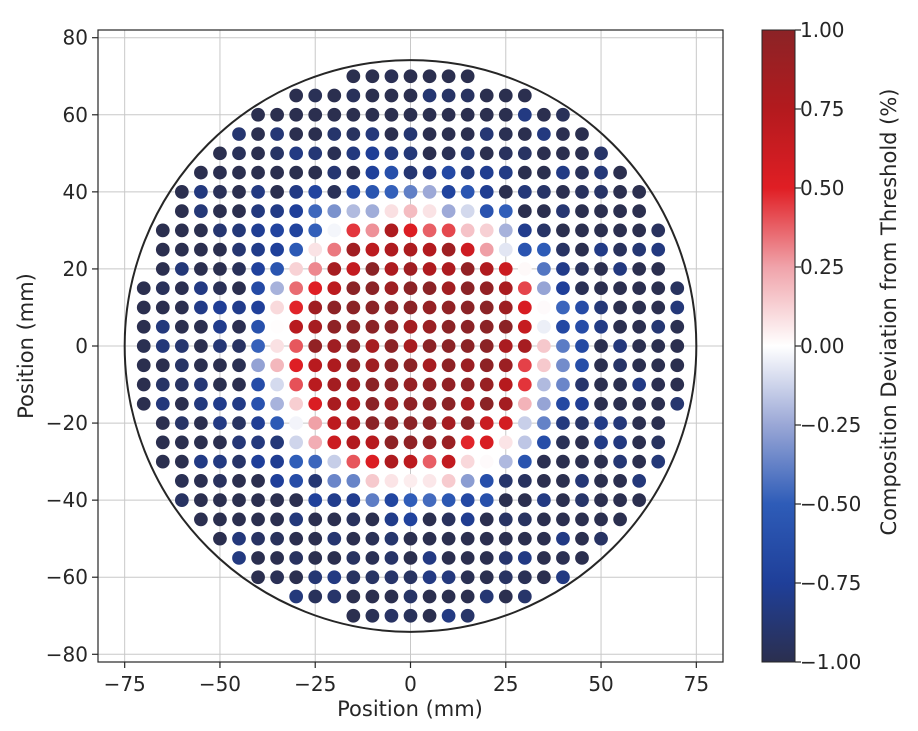  Describe the element at coordinates (778, 346) in the screenshot. I see `colorbar` at that location.